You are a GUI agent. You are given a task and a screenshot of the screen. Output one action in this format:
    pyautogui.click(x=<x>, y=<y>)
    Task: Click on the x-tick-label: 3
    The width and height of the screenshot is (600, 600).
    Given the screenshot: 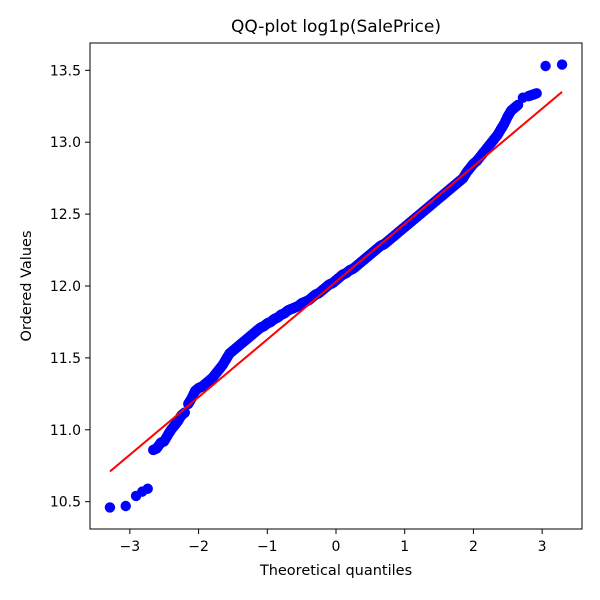 What is the action you would take?
    pyautogui.click(x=542, y=547)
    